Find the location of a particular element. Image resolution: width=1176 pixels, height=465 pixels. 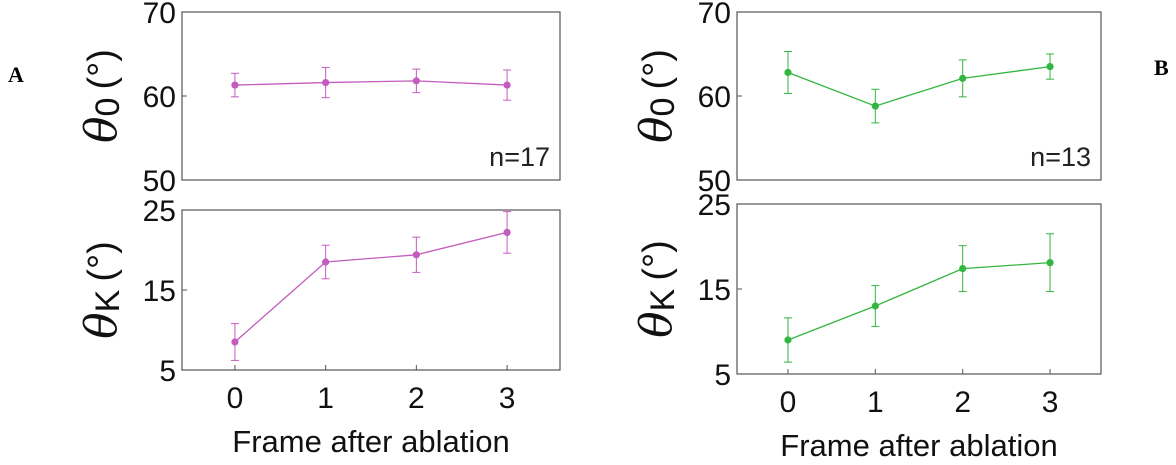

panel-label-a: A is located at coordinates (16, 74).